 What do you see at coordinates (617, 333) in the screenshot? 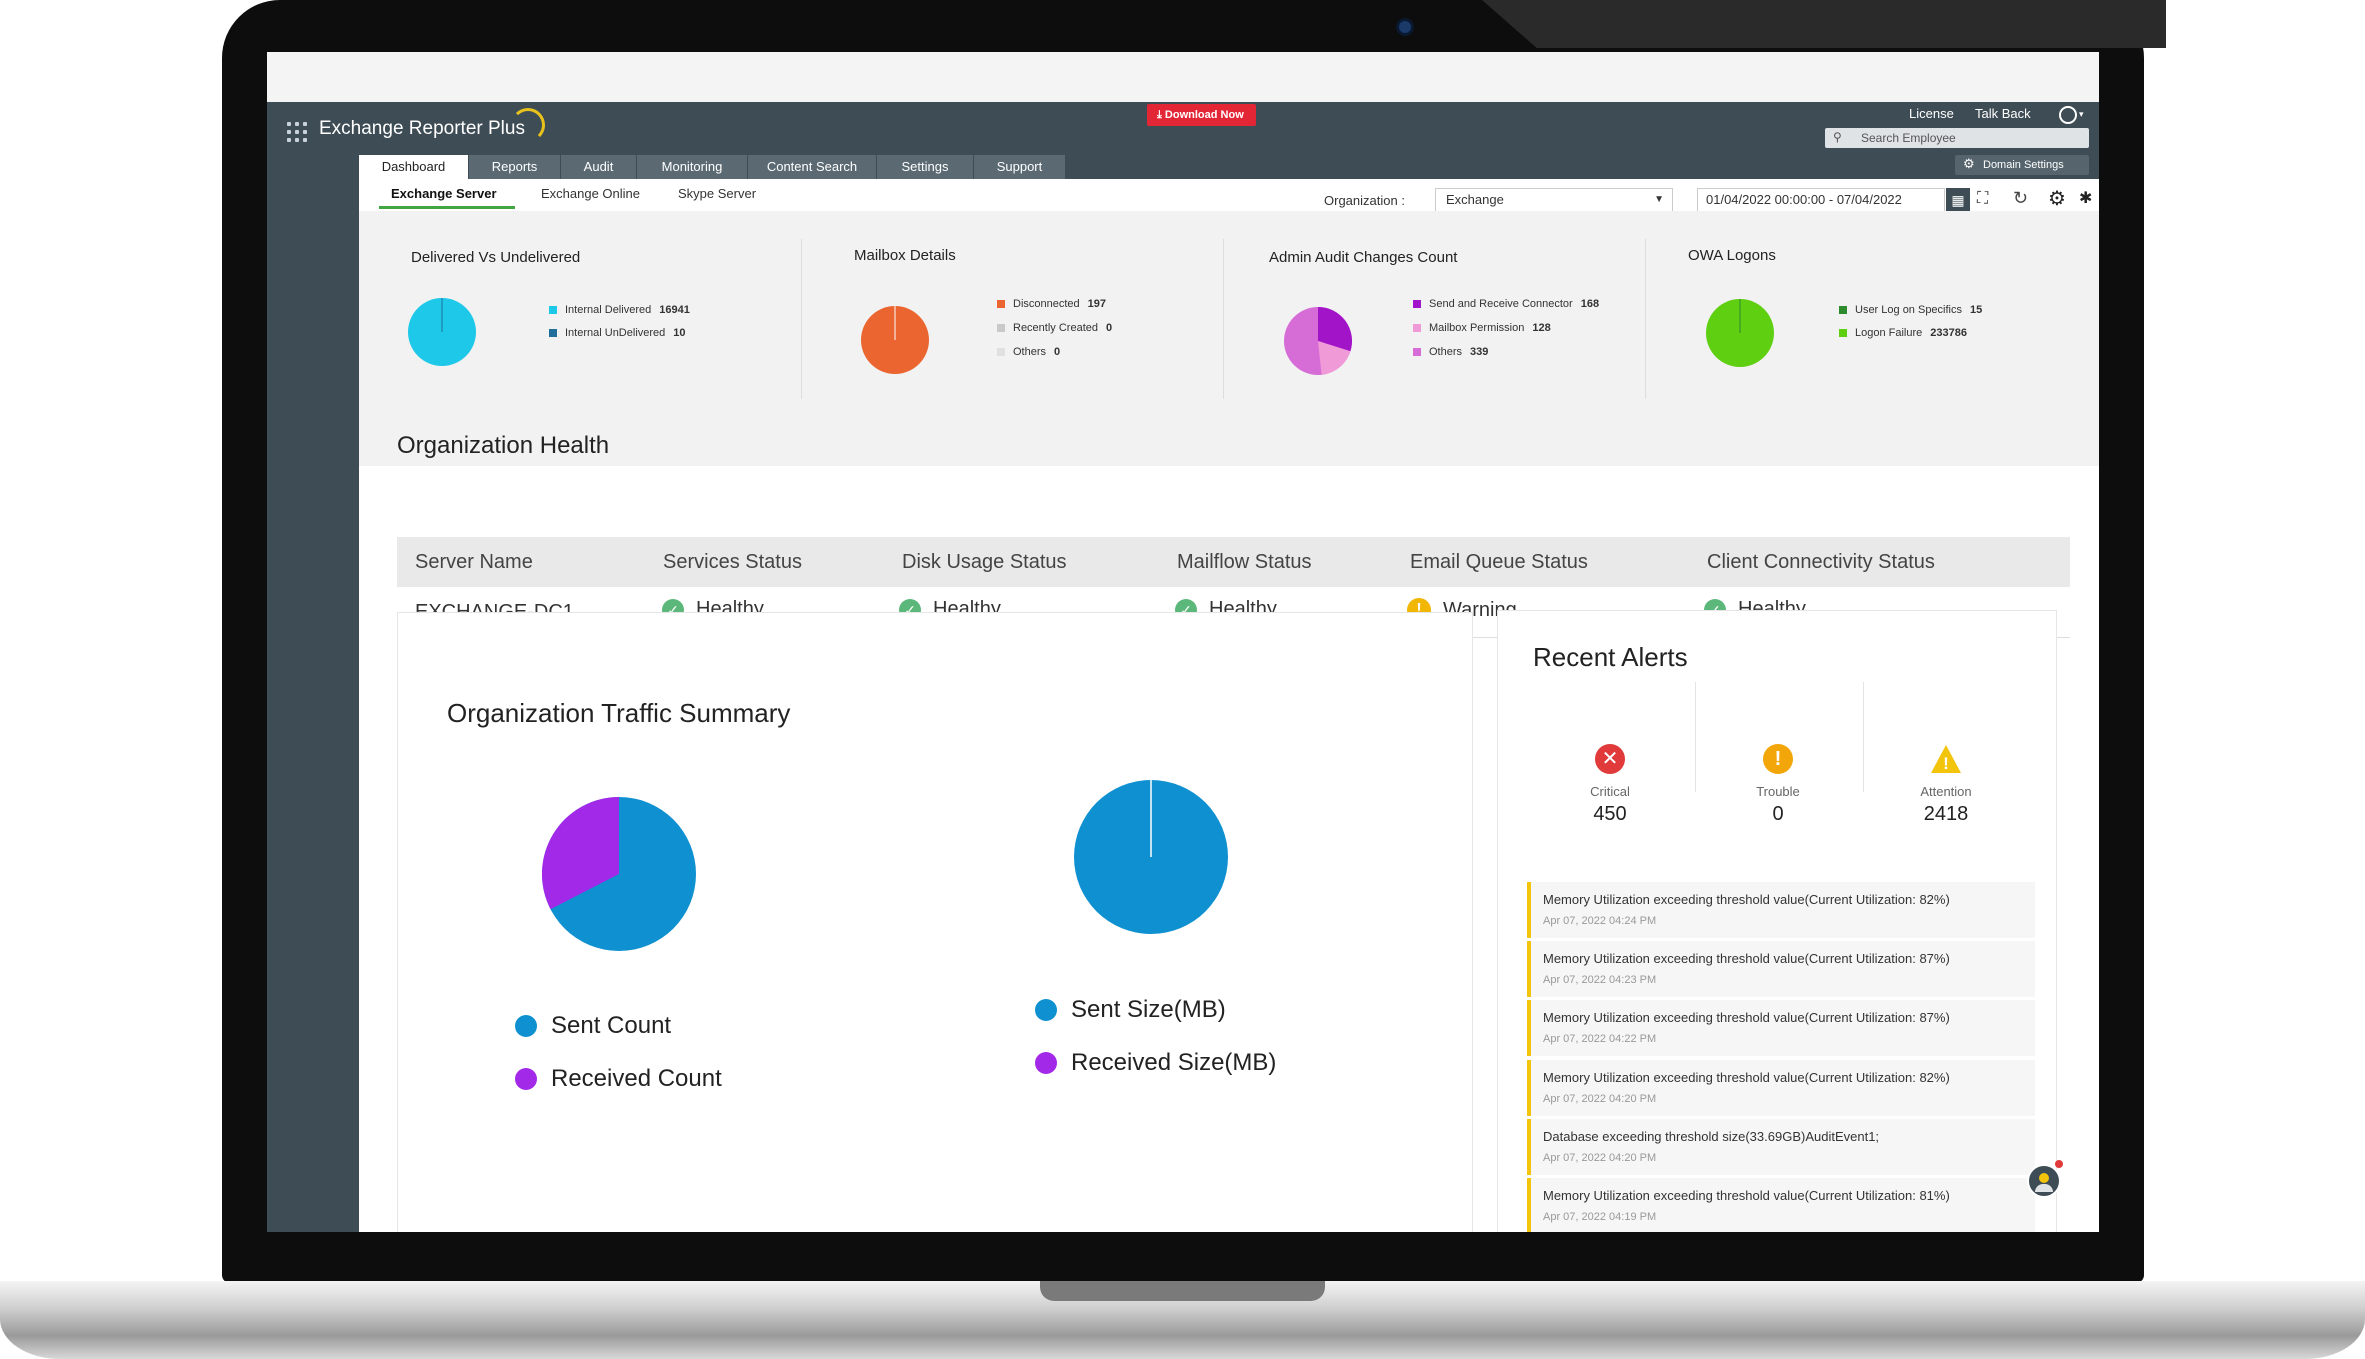
I see `legend-internal-undelivered: Internal UnDelivered 10` at bounding box center [617, 333].